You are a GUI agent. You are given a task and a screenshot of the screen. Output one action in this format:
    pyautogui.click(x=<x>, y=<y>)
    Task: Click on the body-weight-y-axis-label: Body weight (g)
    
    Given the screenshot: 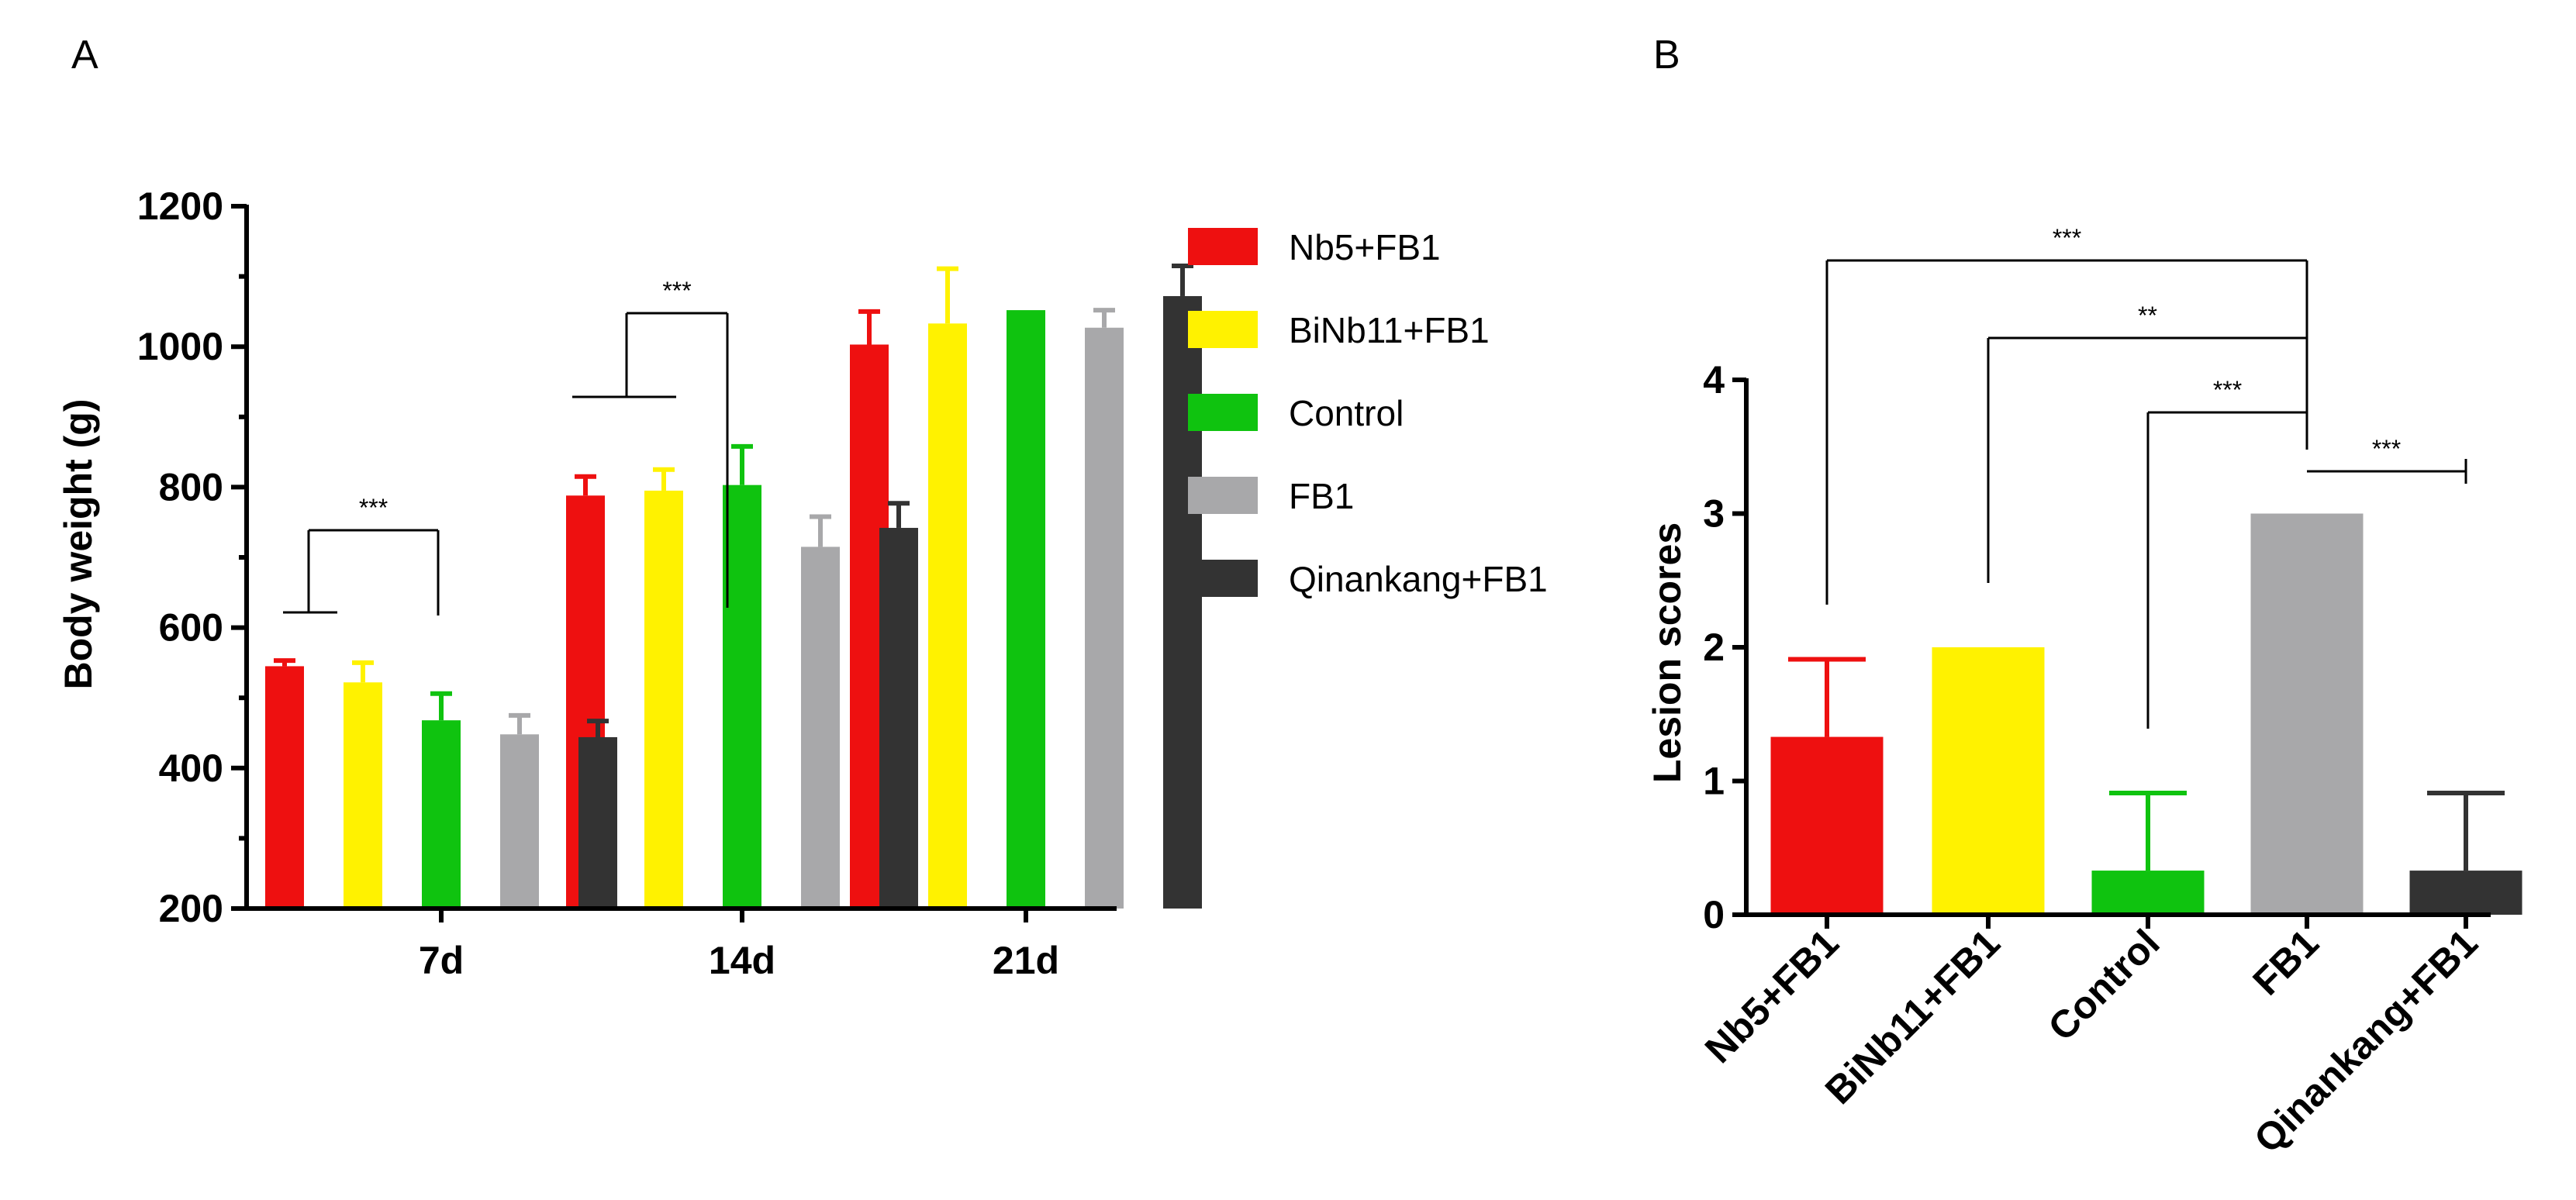 What is the action you would take?
    pyautogui.click(x=78, y=544)
    